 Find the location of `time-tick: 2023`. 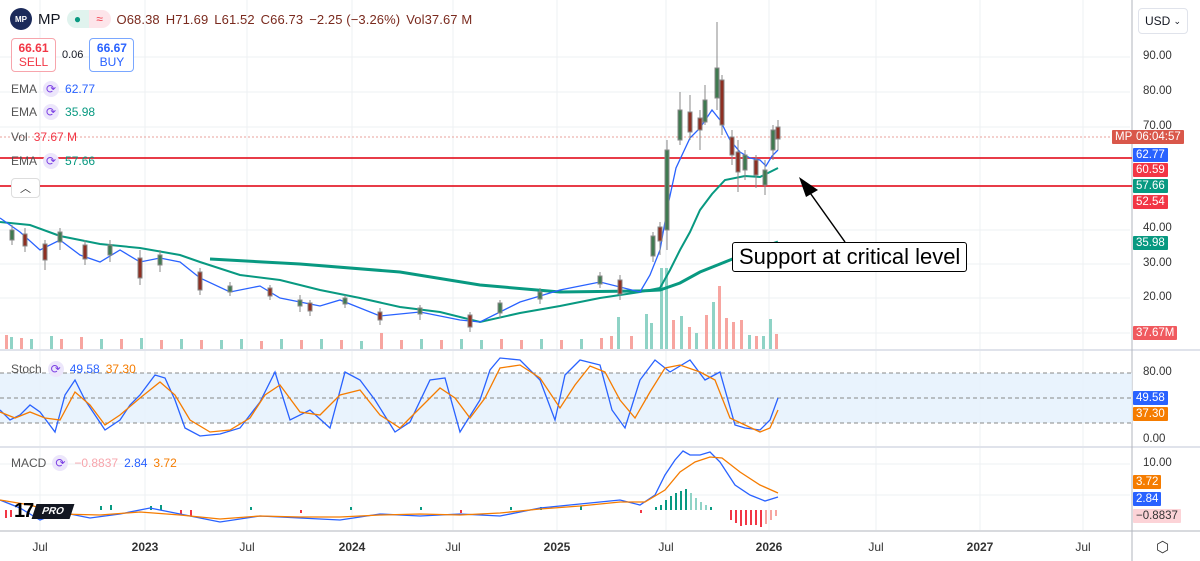

time-tick: 2023 is located at coordinates (145, 547).